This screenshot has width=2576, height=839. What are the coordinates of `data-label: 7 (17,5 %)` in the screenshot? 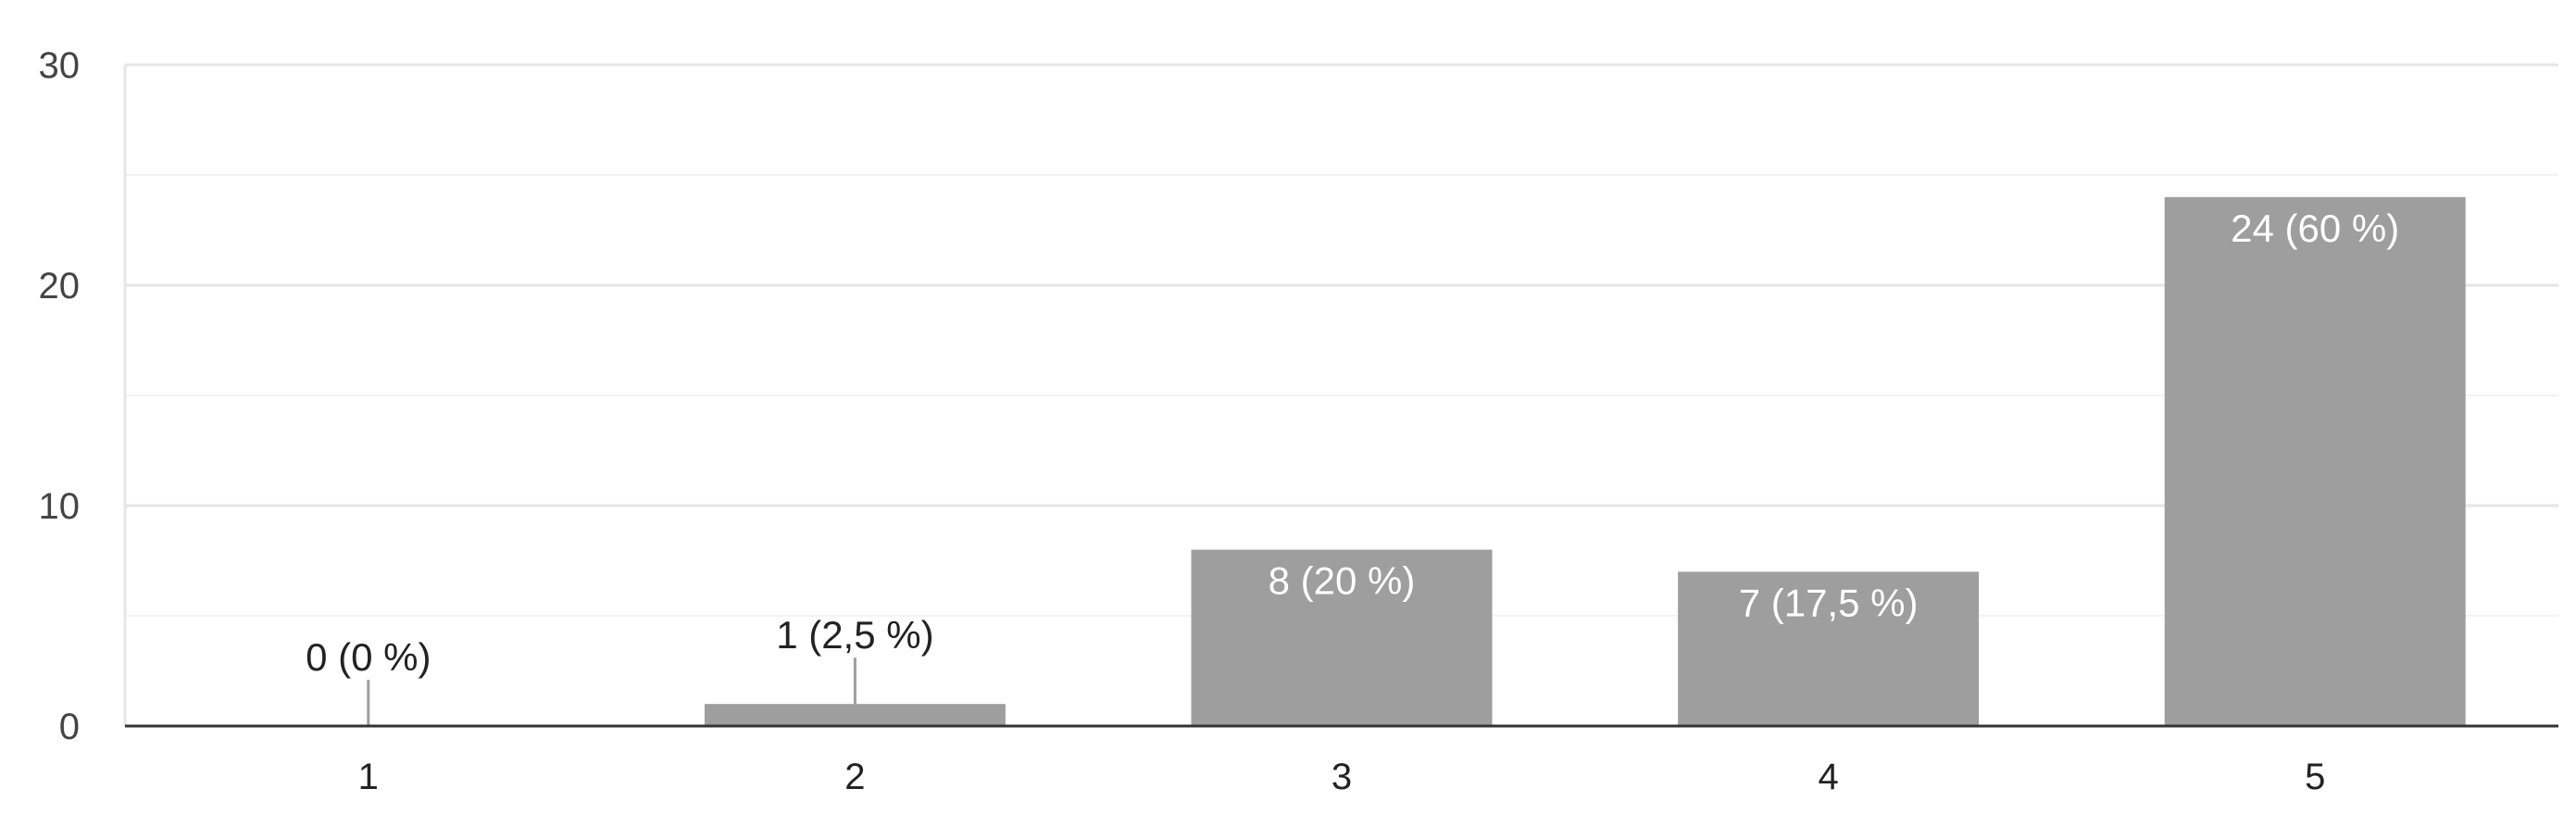 It's located at (1829, 602).